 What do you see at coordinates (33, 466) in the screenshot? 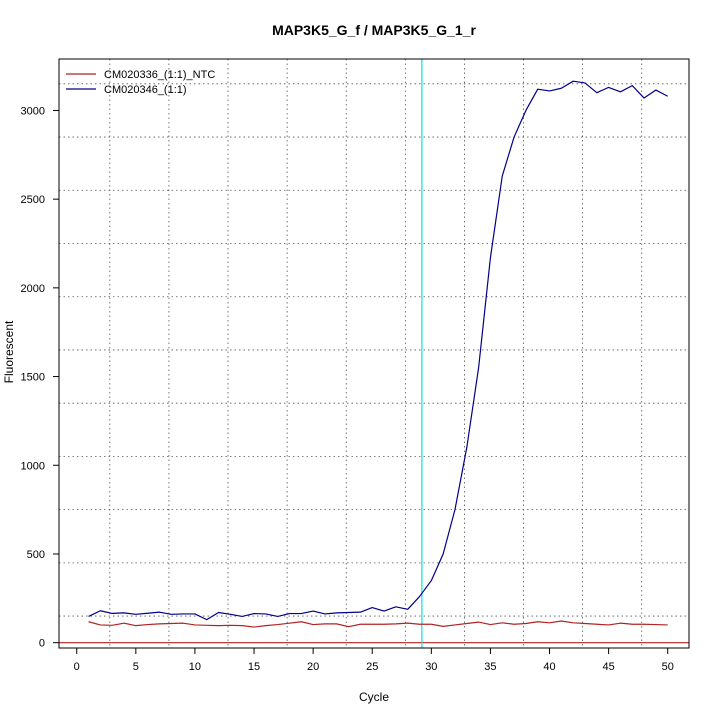
I see `y-tick-label: 1000` at bounding box center [33, 466].